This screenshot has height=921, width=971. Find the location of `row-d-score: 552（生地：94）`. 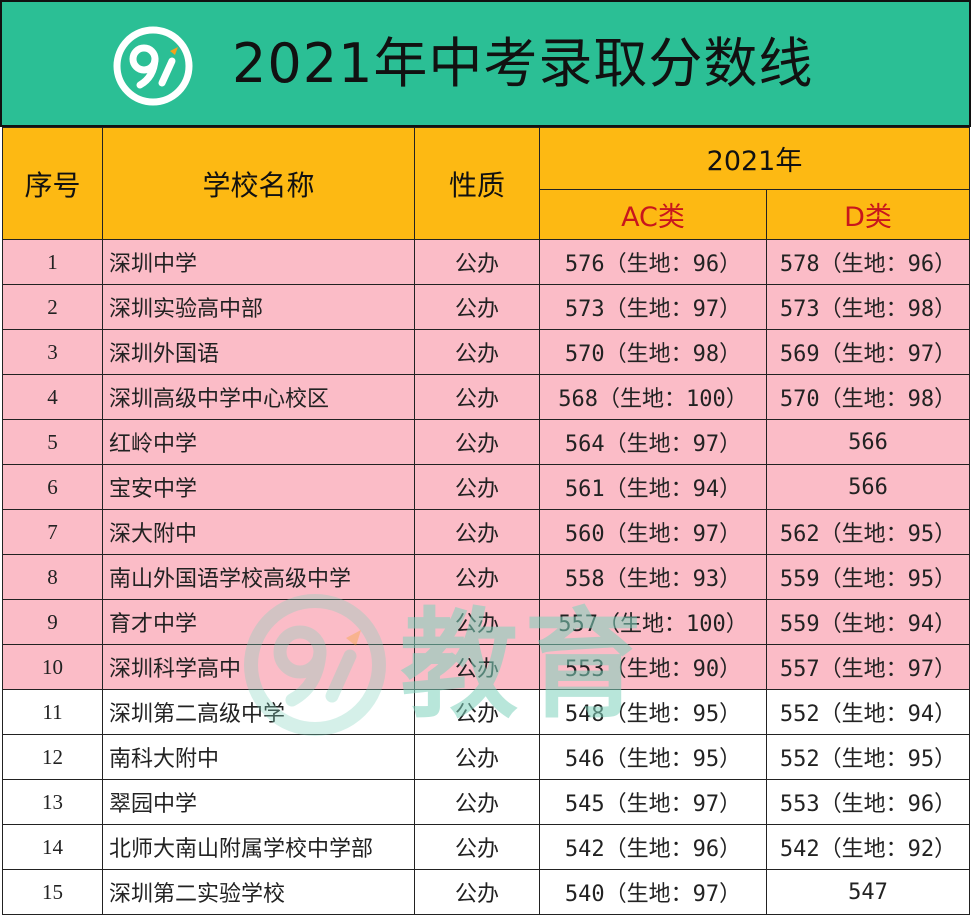

row-d-score: 552（生地：94） is located at coordinates (868, 712).